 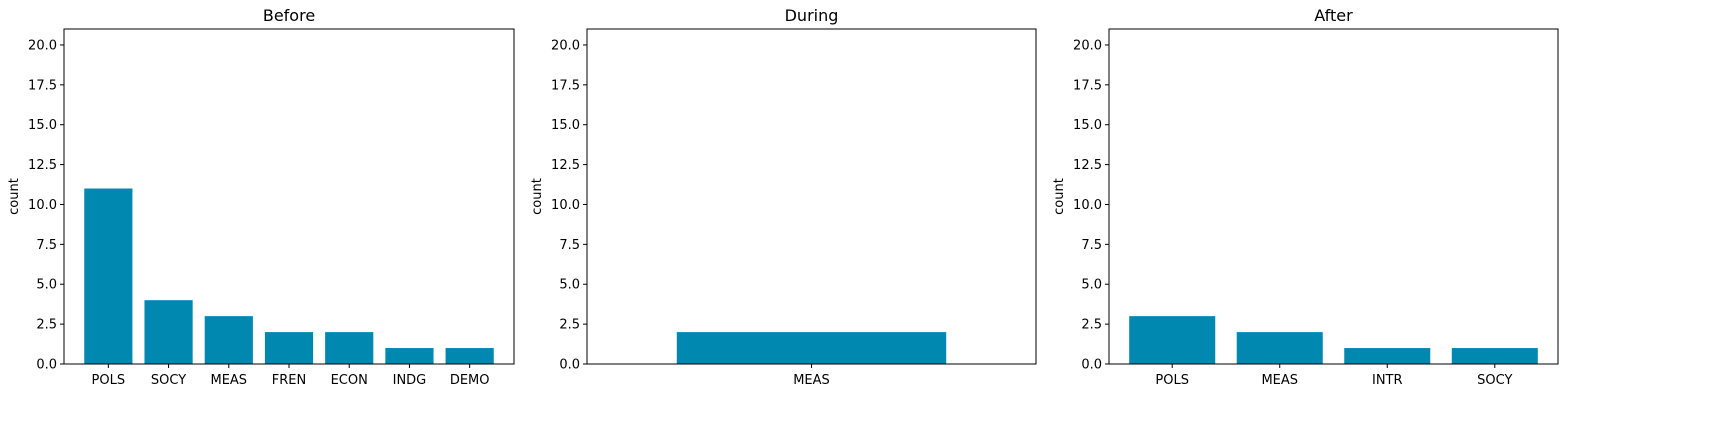 I want to click on subplot-title: During, so click(x=812, y=15).